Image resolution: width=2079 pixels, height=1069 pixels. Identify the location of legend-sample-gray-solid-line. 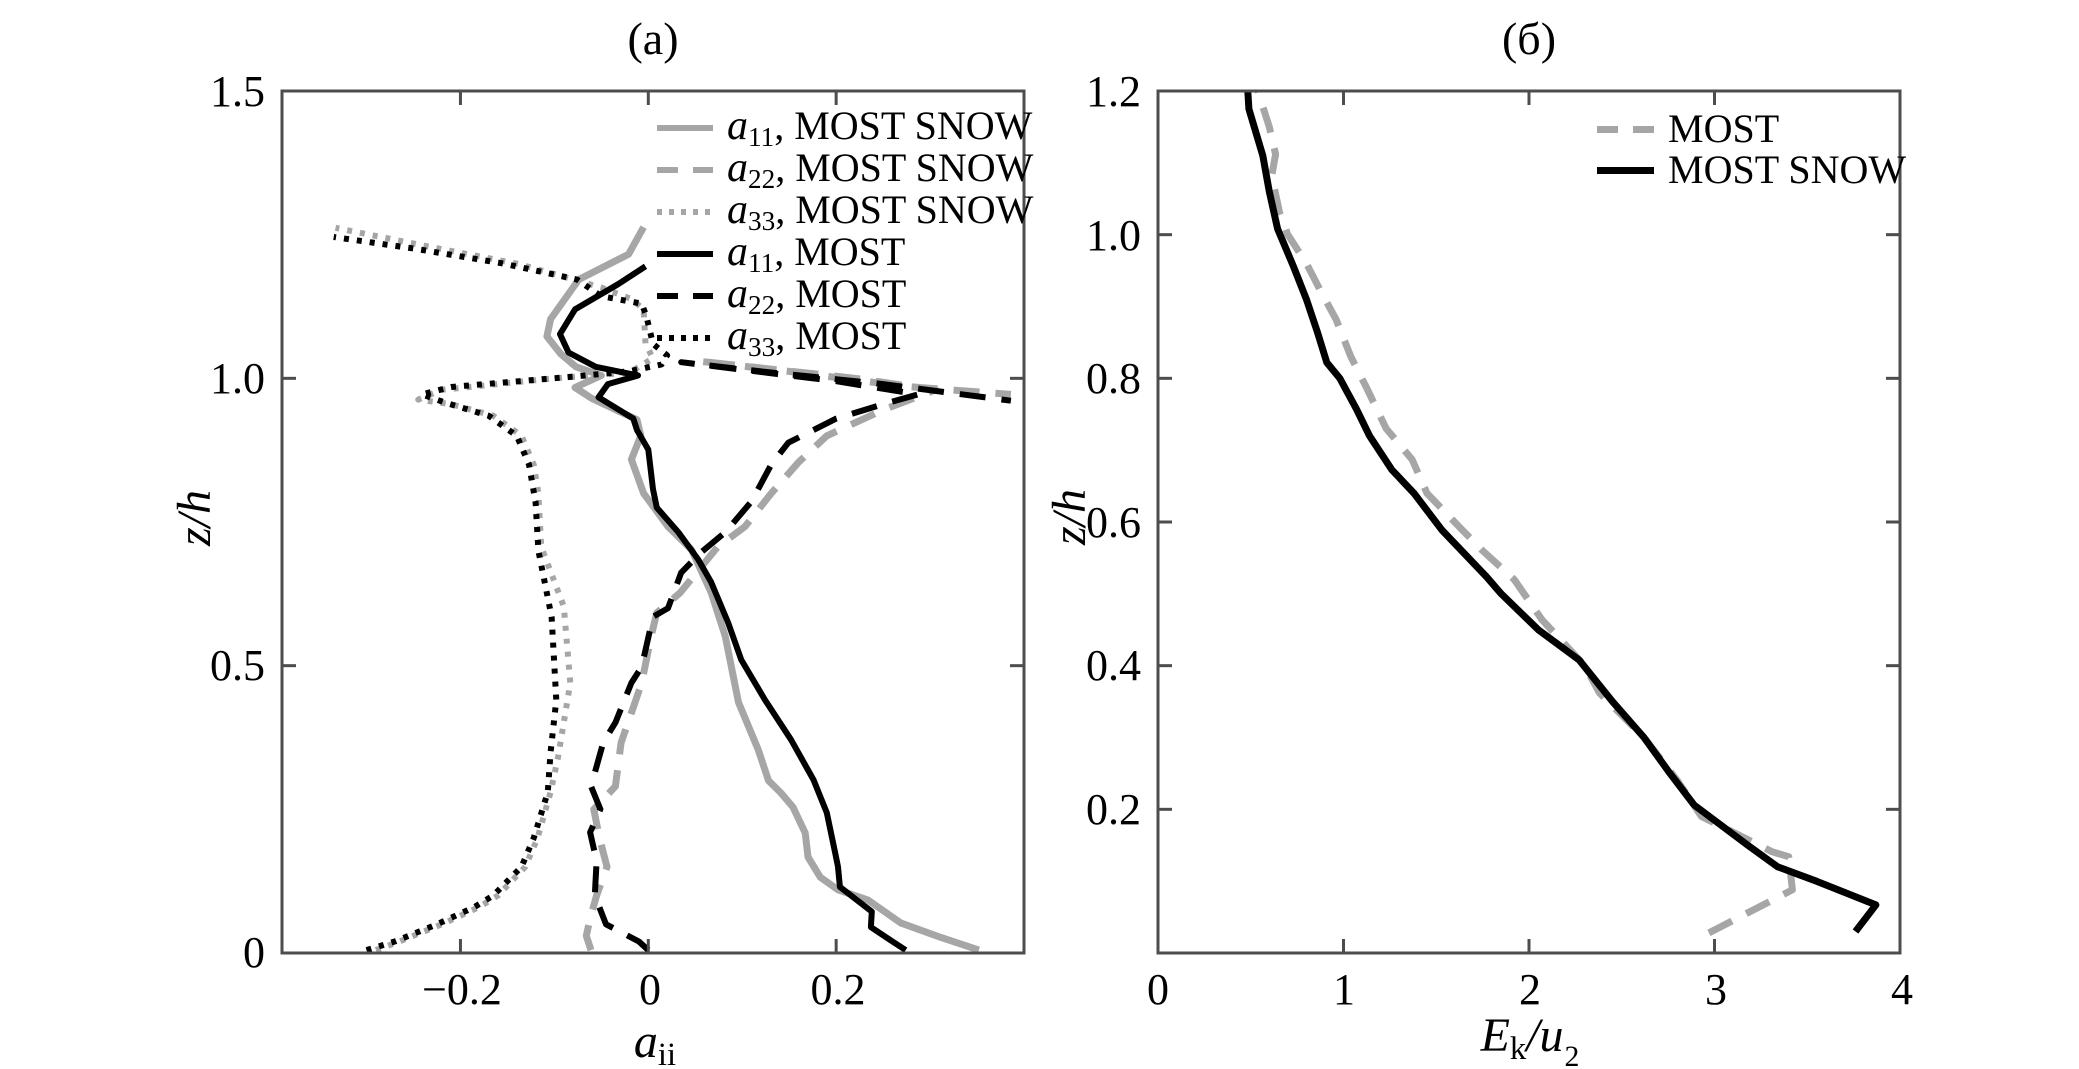
(685, 128).